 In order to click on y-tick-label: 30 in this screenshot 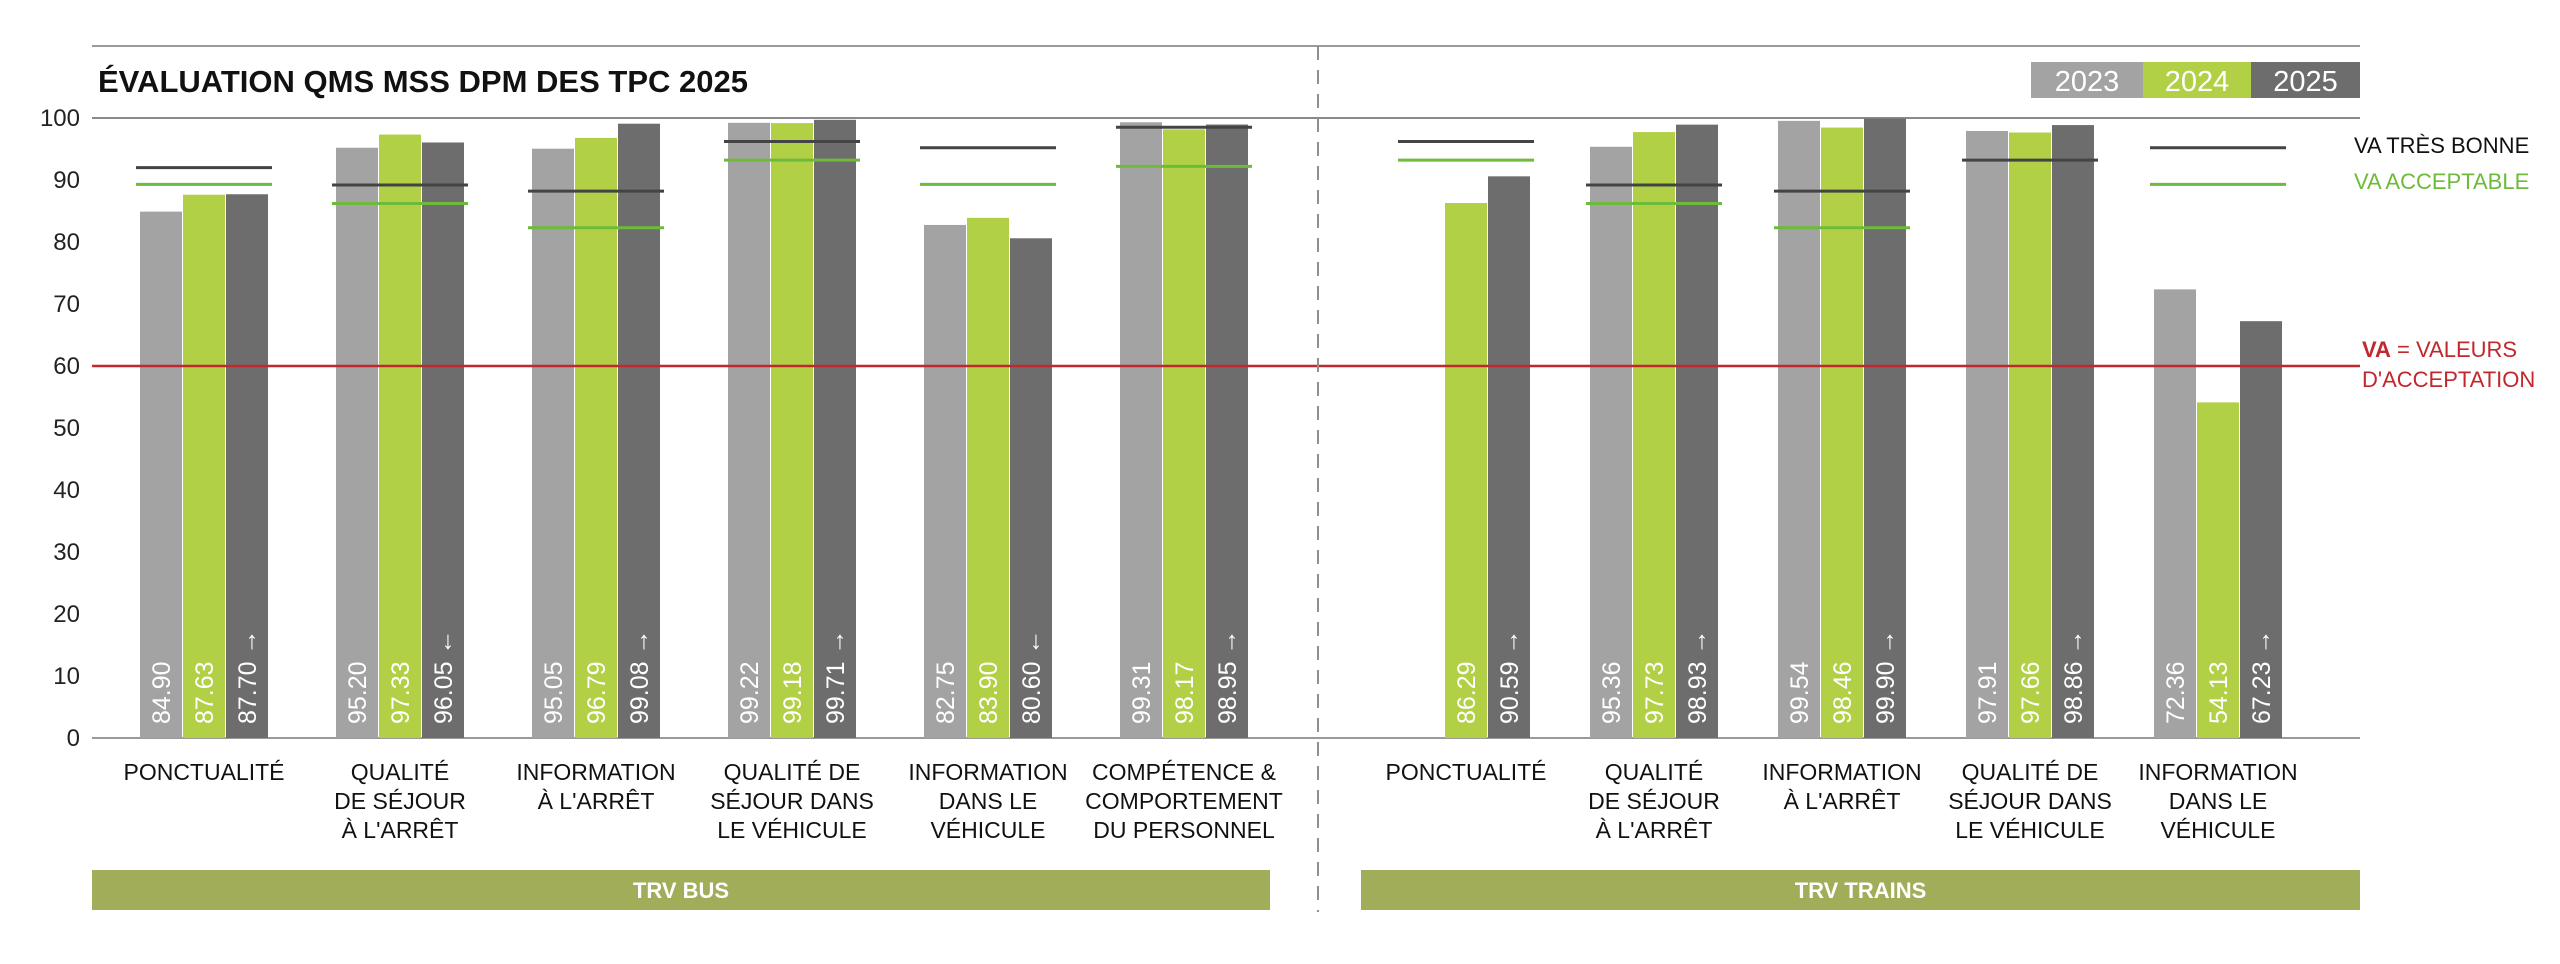, I will do `click(66, 552)`.